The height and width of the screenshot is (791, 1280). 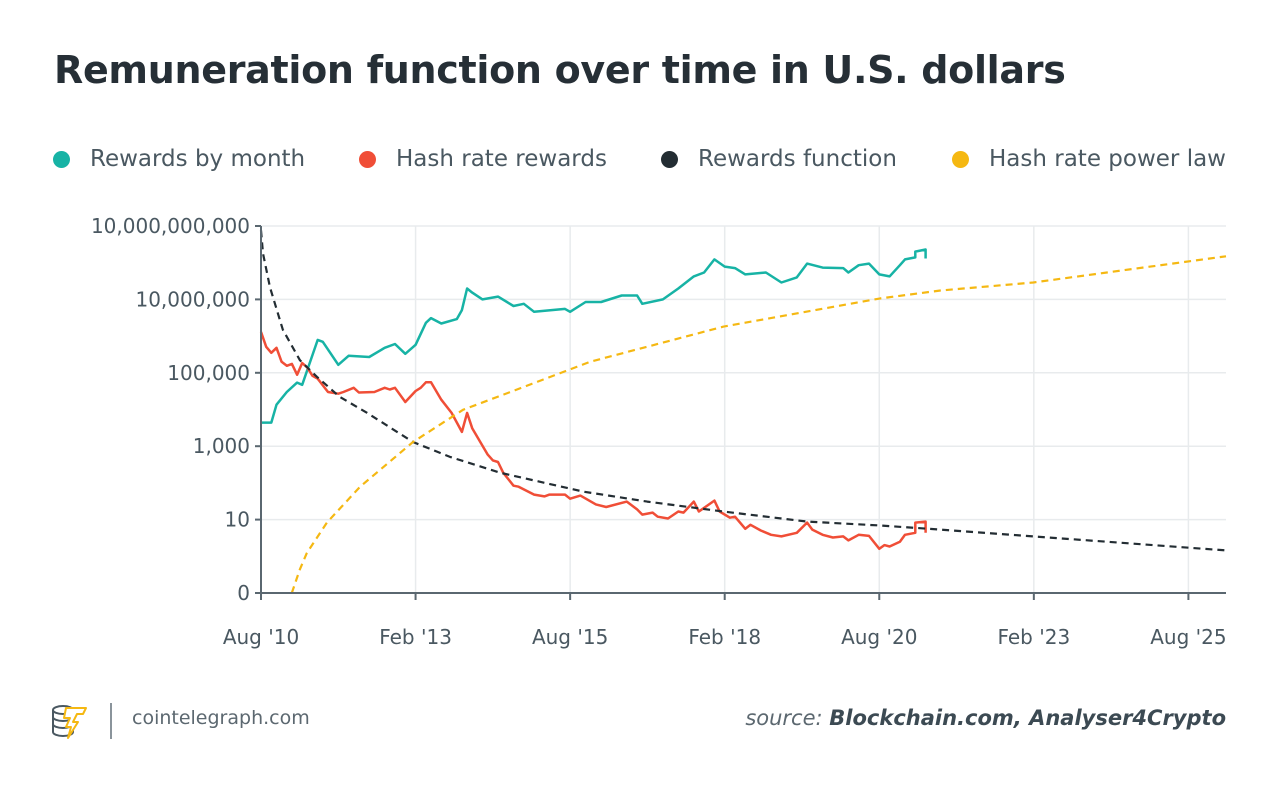 What do you see at coordinates (71, 724) in the screenshot?
I see `cointelegraph-logo-icon` at bounding box center [71, 724].